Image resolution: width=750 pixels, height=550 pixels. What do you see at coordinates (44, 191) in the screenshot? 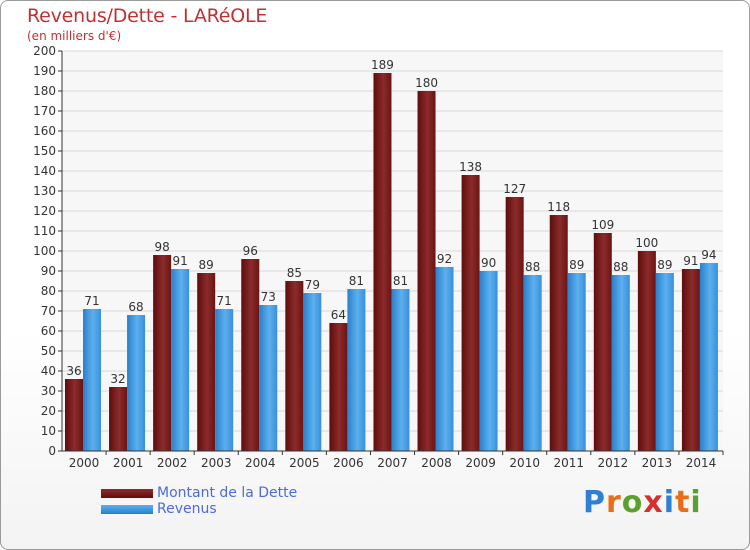
I see `y-tick-label: 130` at bounding box center [44, 191].